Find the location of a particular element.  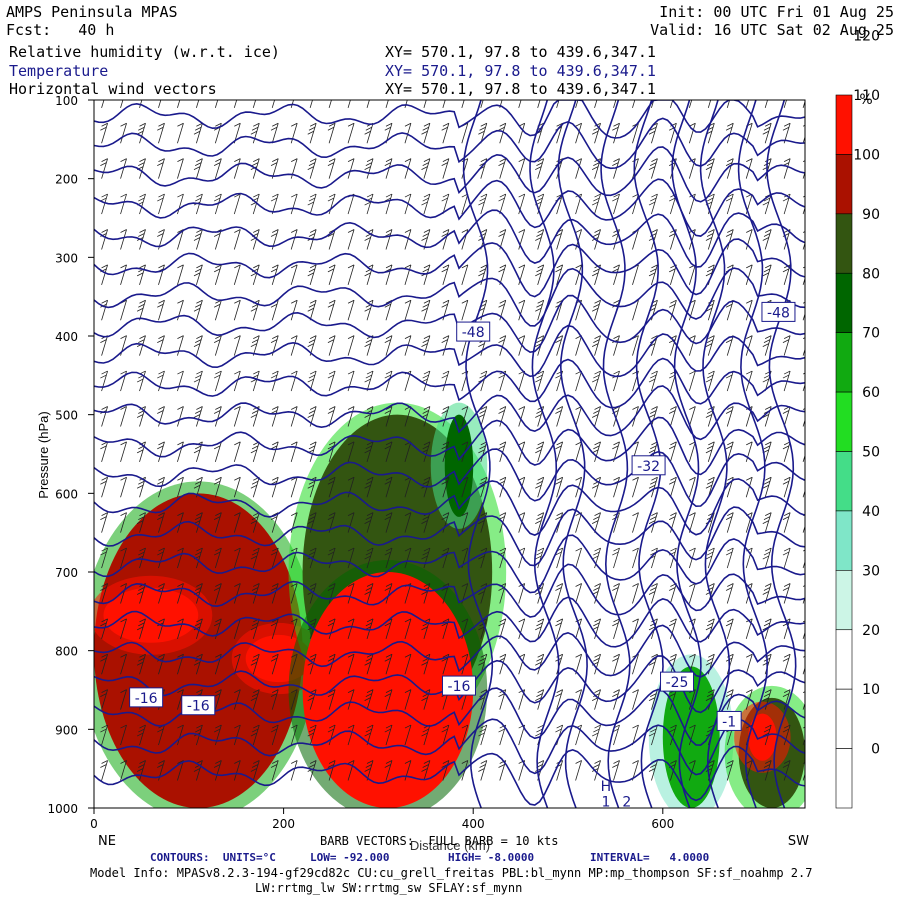

contour-label: 1 is located at coordinates (605, 803).